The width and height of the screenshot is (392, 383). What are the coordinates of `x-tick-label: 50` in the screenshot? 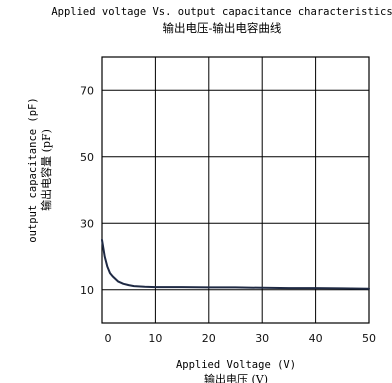 It's located at (369, 338).